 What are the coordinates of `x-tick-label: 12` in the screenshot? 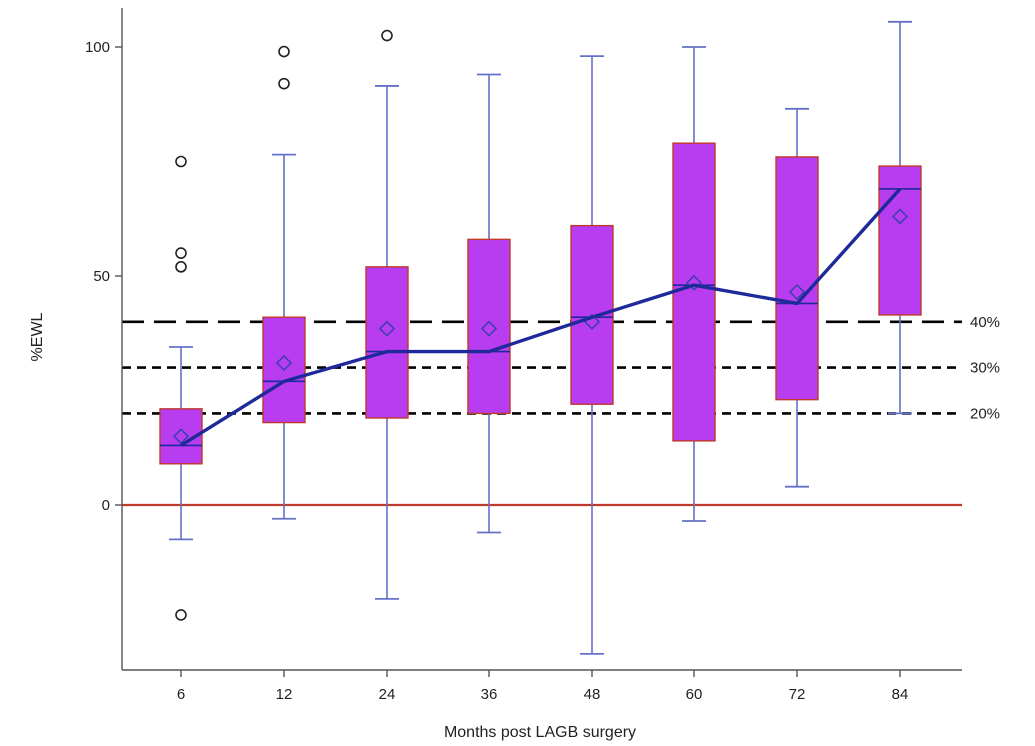 It's located at (284, 694).